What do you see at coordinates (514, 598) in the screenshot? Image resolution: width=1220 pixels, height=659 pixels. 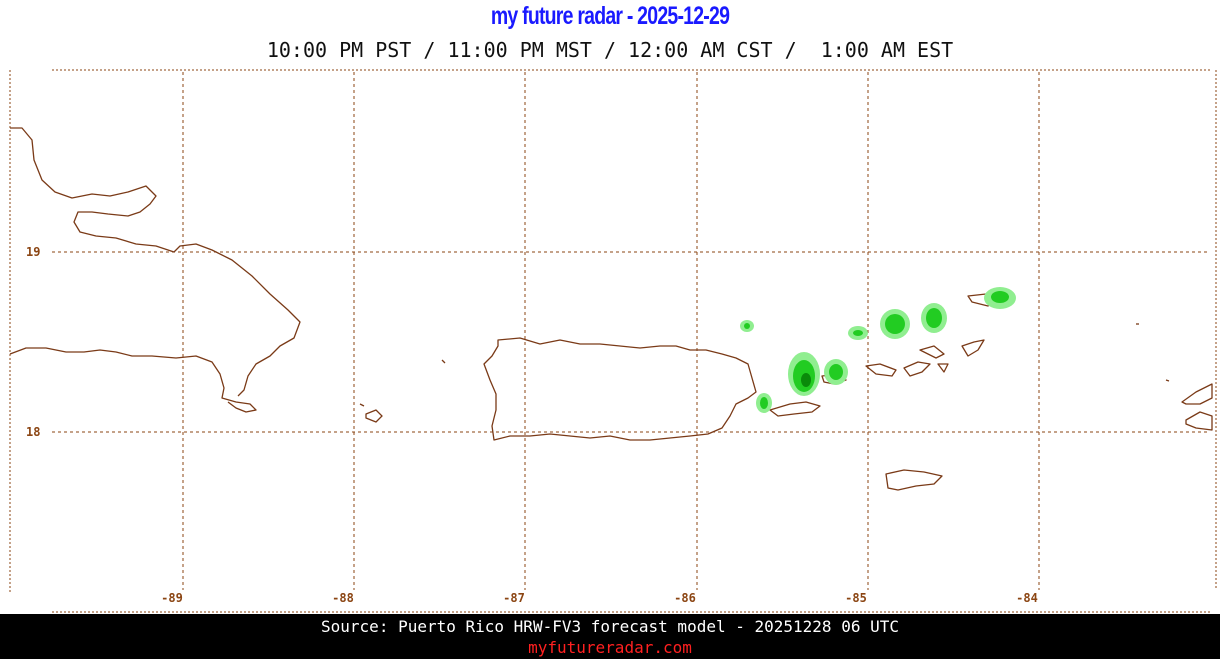 I see `lon-label-87: -87` at bounding box center [514, 598].